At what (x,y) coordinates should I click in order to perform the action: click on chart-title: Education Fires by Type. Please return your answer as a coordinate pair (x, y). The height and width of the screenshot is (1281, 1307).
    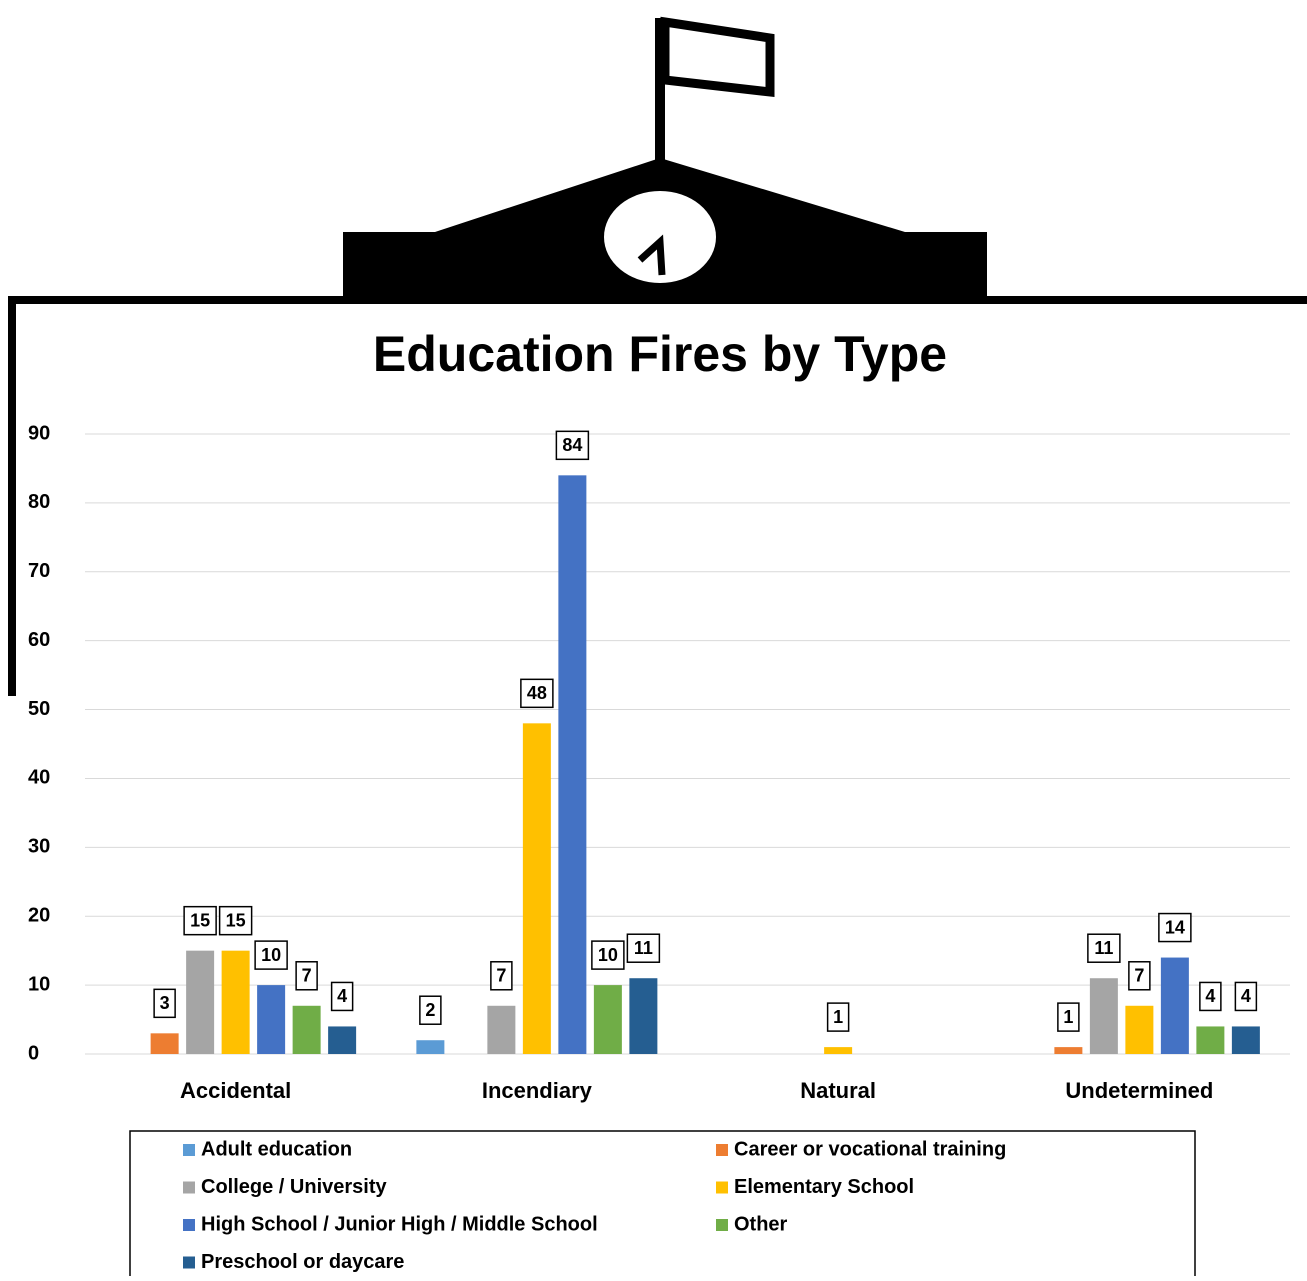
    Looking at the image, I should click on (660, 354).